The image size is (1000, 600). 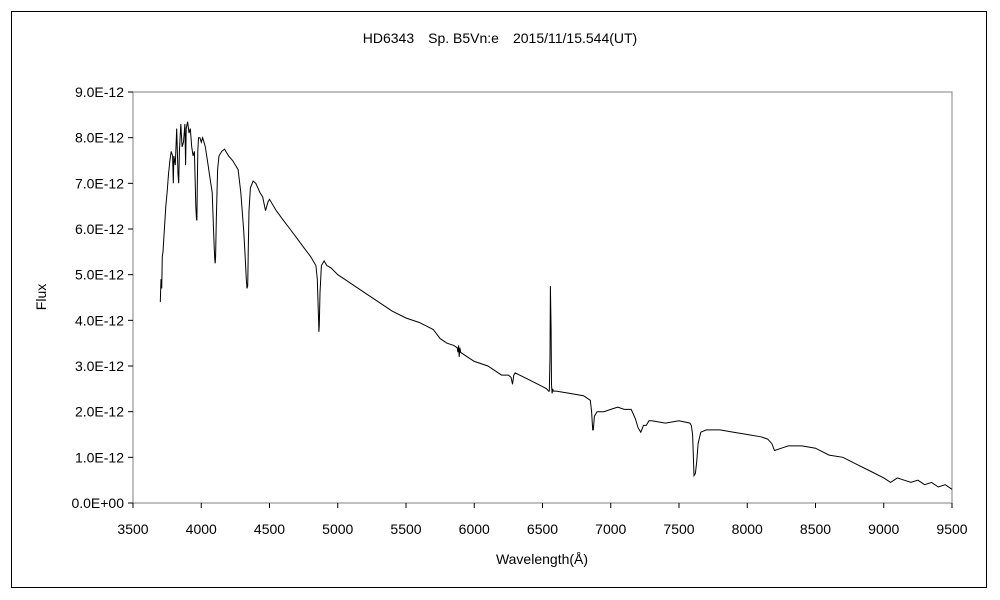 What do you see at coordinates (542, 529) in the screenshot?
I see `x-tick-label: 6500` at bounding box center [542, 529].